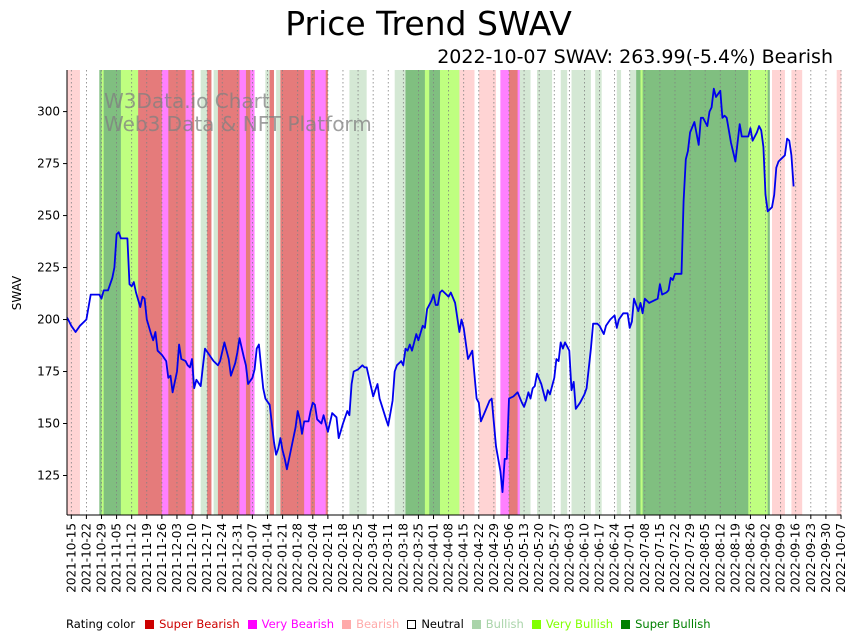 This screenshot has width=857, height=641. I want to click on legend-label: Very Bullish, so click(579, 624).